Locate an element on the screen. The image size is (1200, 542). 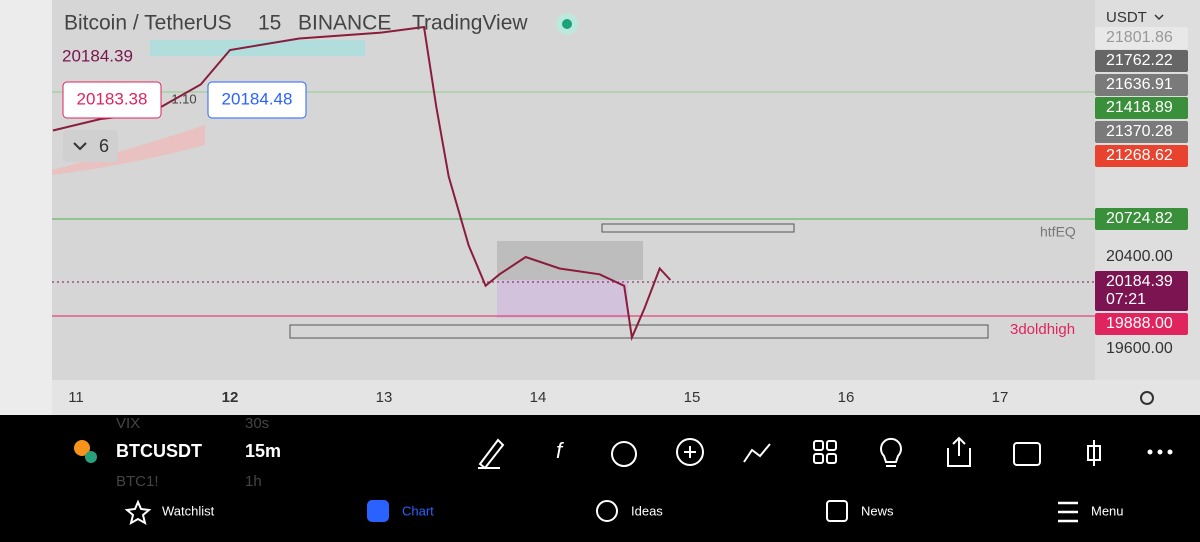
nav-item: Chart is located at coordinates (418, 510).